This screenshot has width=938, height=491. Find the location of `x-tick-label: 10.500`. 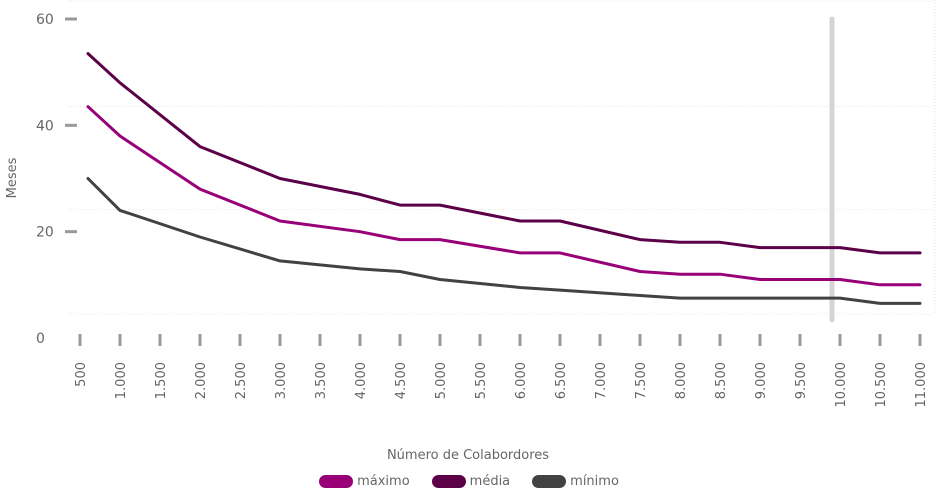

x-tick-label: 10.500 is located at coordinates (881, 385).